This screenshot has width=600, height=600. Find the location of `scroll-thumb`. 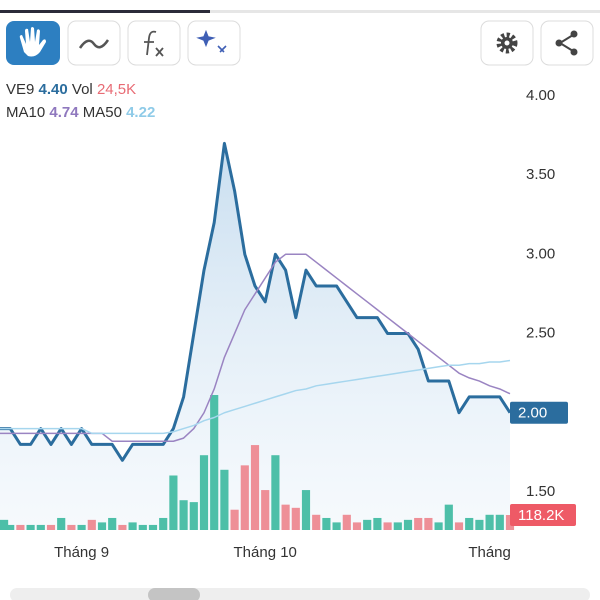

scroll-thumb is located at coordinates (174, 594).